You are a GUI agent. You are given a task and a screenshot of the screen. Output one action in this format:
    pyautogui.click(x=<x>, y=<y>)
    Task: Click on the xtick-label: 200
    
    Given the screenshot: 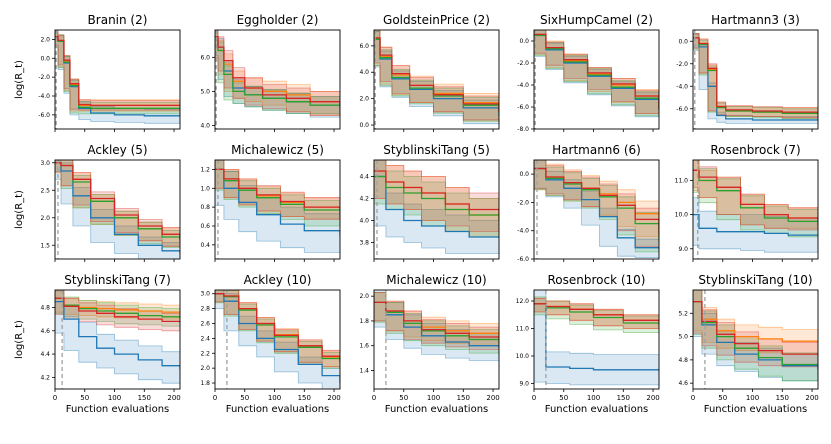 What is the action you would take?
    pyautogui.click(x=492, y=398)
    